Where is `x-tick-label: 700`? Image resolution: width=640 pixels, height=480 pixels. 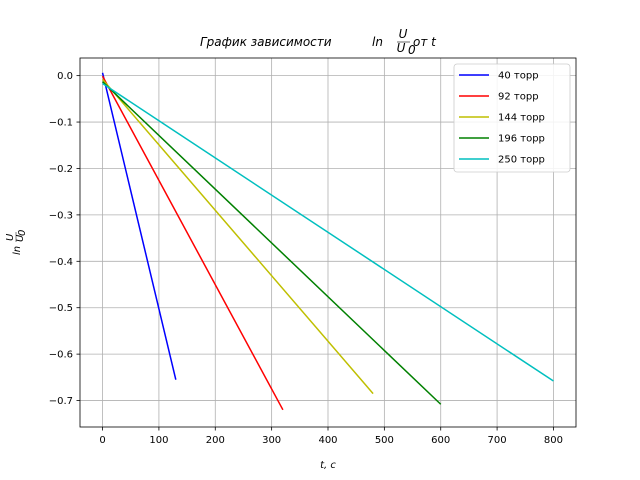 x-tick-label: 700 is located at coordinates (497, 440).